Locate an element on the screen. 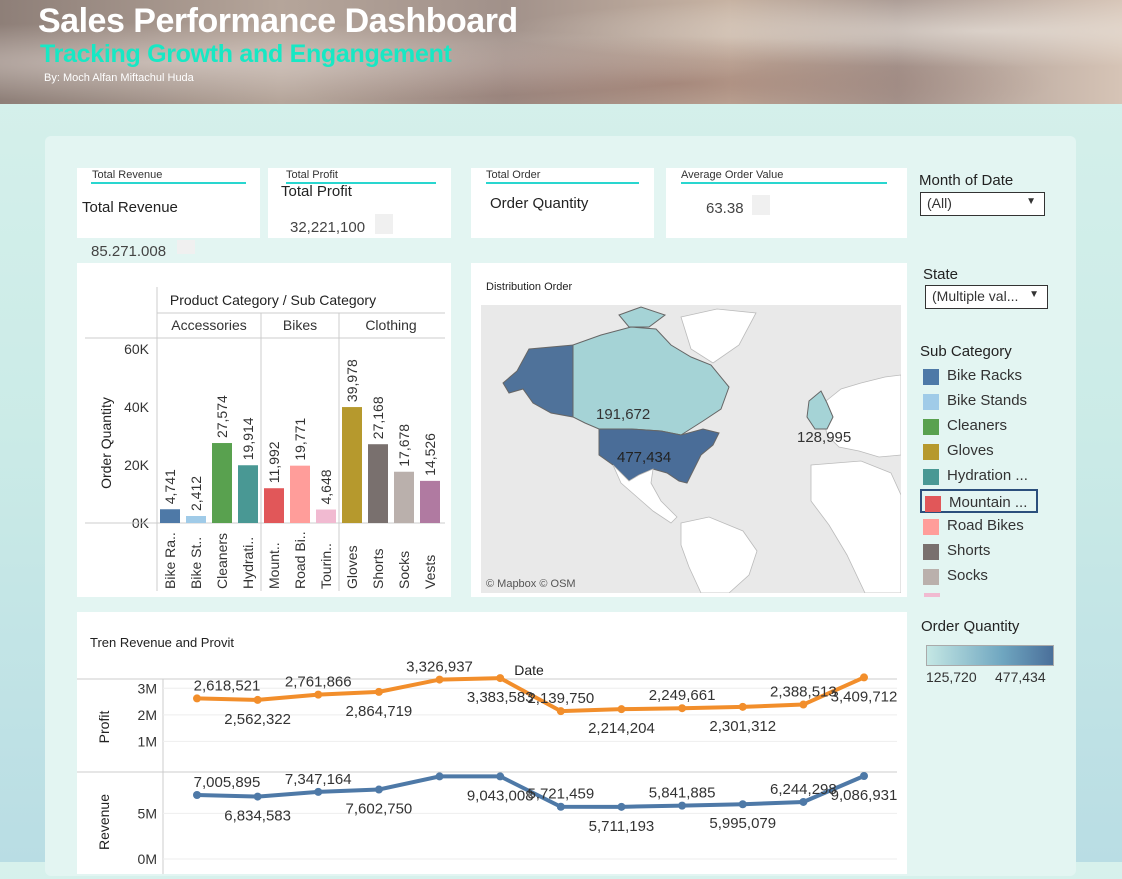 The image size is (1122, 879). author-byline: By: Moch Alfan Miftachul Huda is located at coordinates (119, 78).